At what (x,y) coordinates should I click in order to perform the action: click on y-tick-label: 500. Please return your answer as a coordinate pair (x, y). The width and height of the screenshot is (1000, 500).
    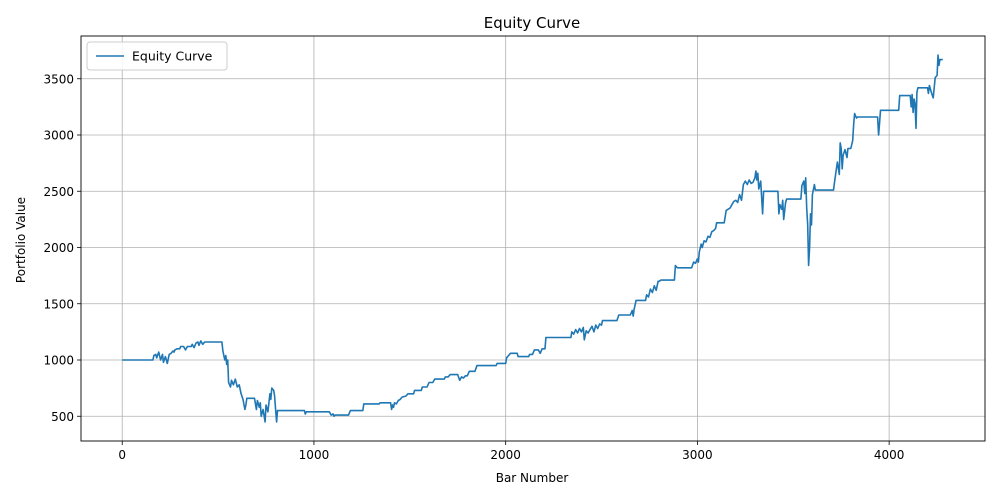
    Looking at the image, I should click on (62, 417).